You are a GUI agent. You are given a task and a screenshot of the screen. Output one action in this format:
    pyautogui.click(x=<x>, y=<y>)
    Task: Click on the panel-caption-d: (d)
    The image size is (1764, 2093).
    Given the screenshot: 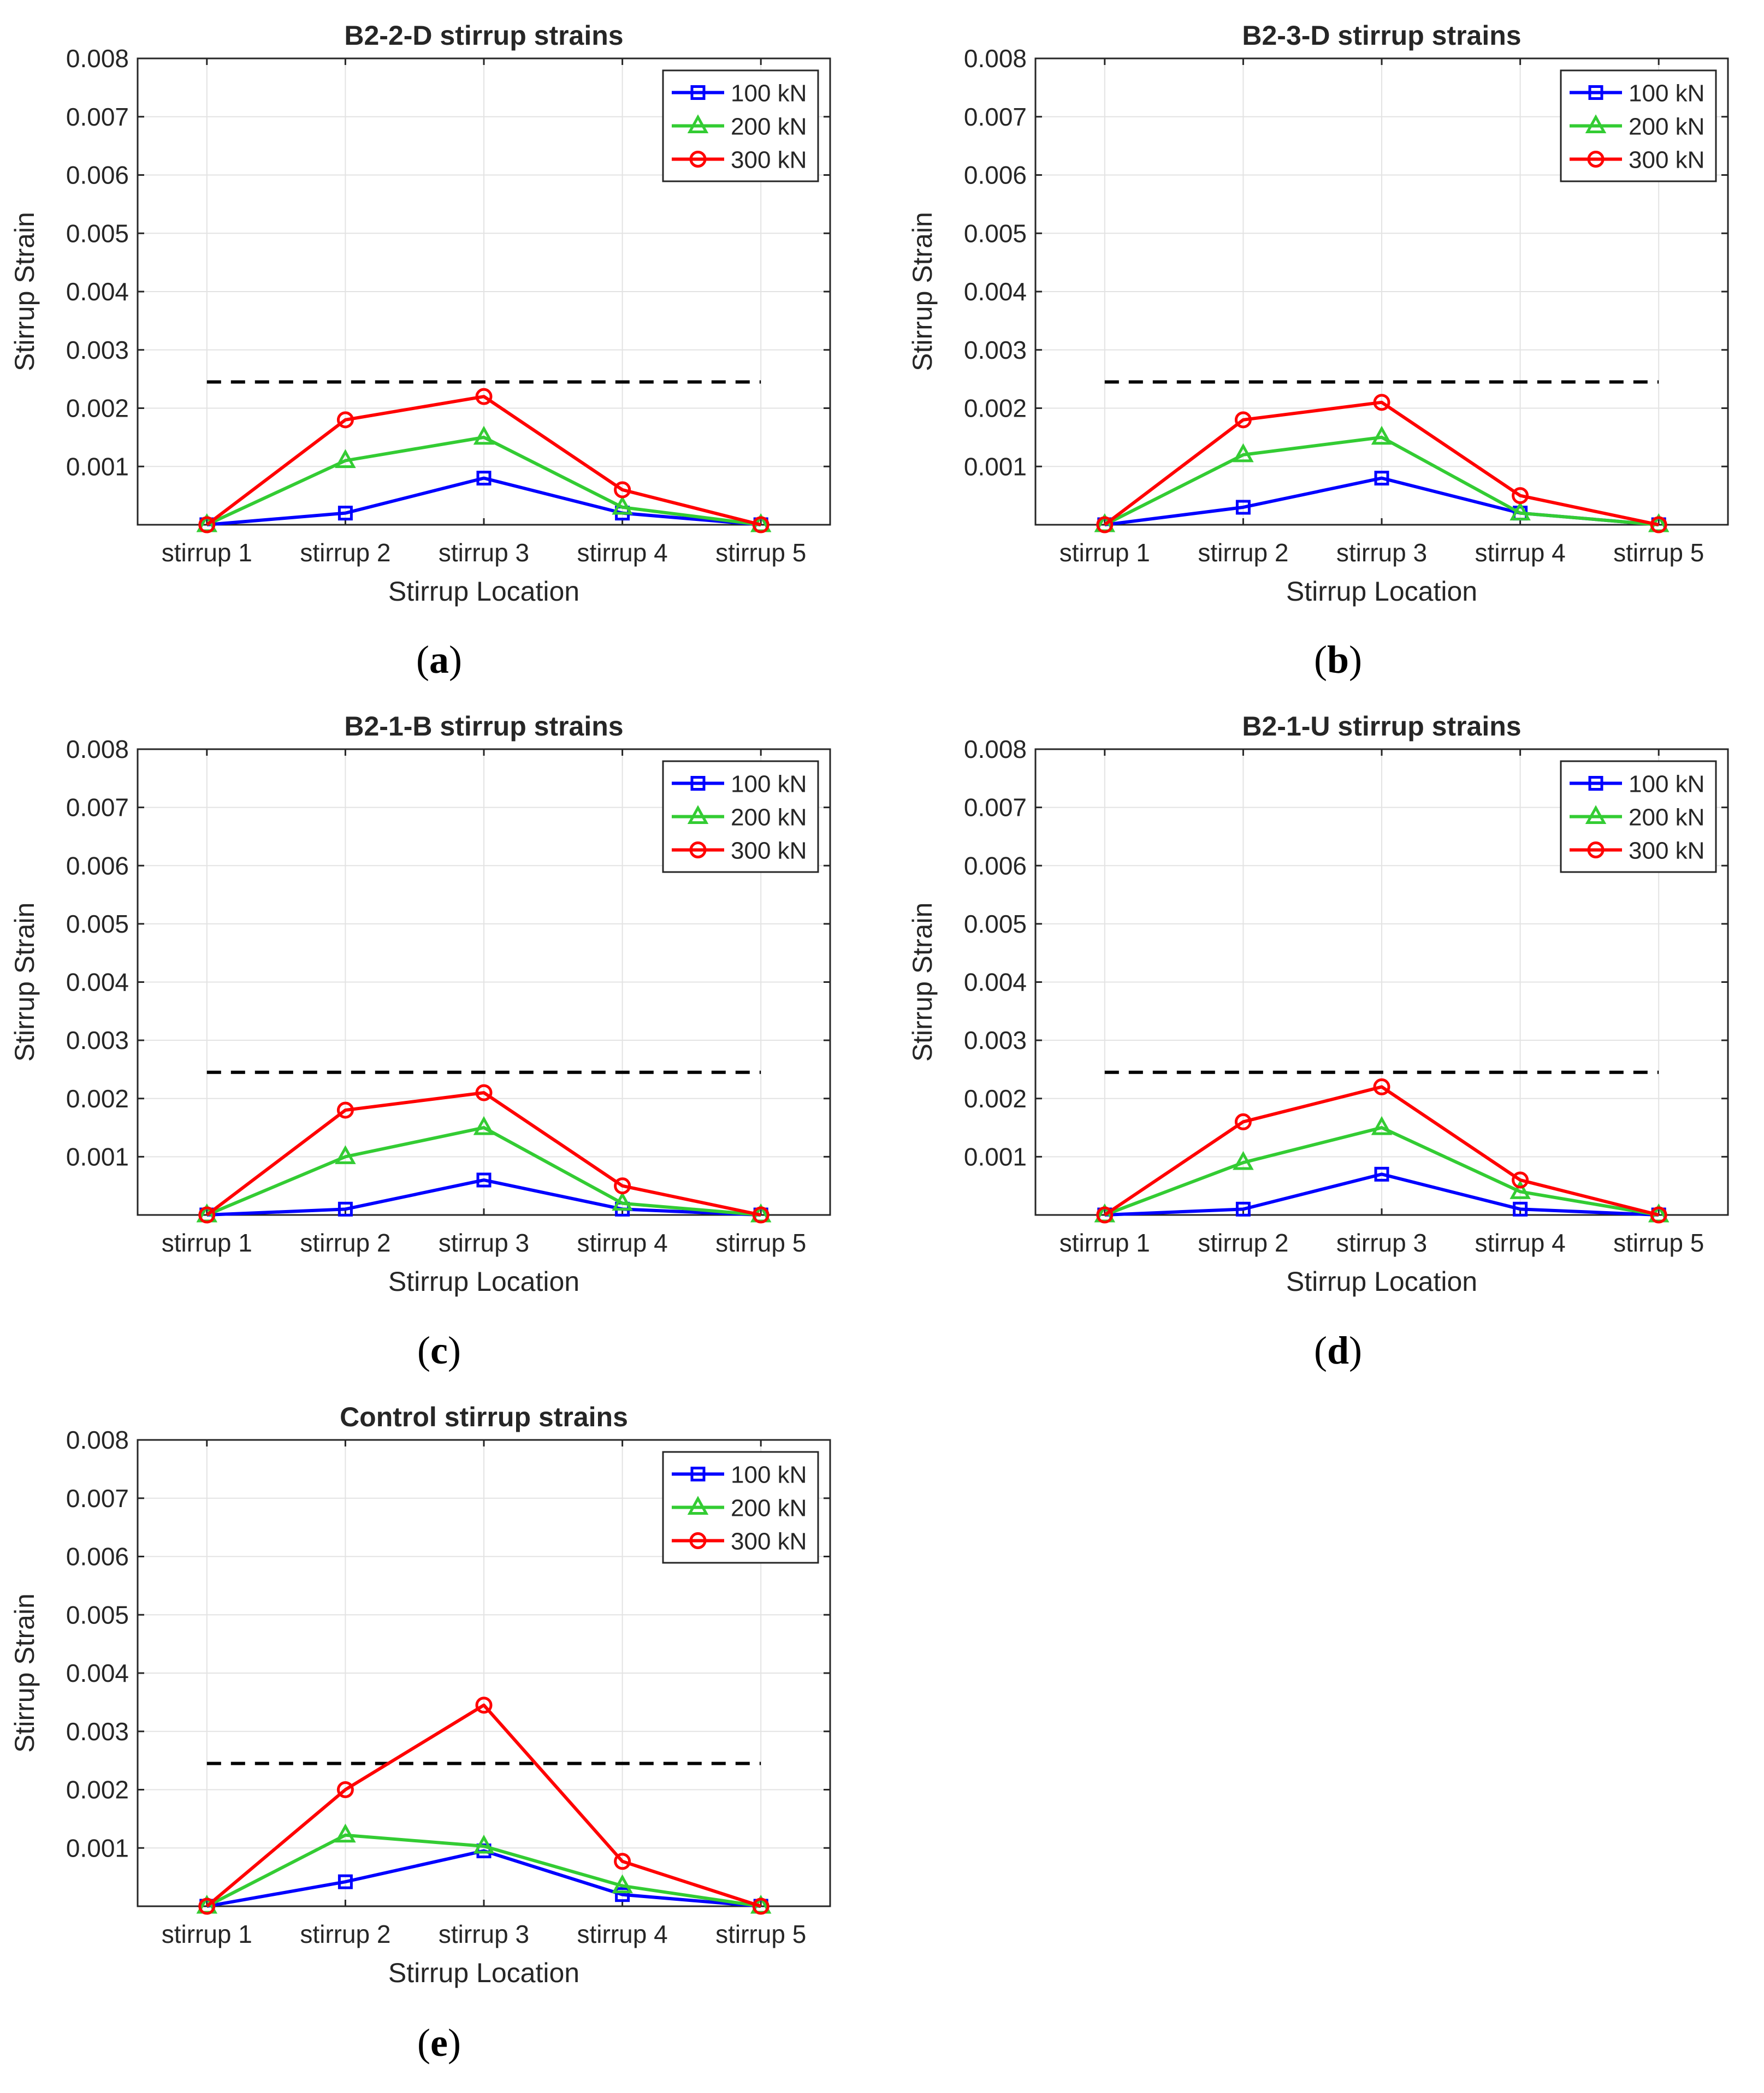 What is the action you would take?
    pyautogui.click(x=1338, y=1351)
    